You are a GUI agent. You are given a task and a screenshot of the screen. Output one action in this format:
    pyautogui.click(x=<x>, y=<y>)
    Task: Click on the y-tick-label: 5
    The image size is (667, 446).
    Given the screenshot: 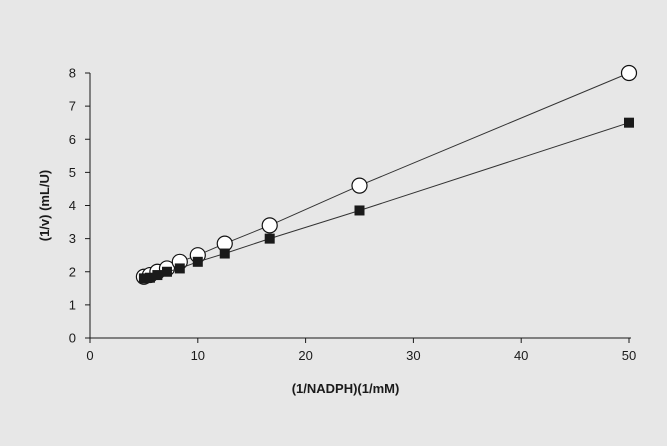 What is the action you would take?
    pyautogui.click(x=72, y=172)
    